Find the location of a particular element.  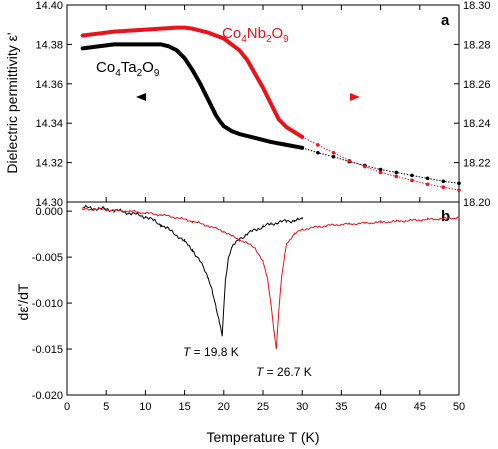

panel-b-y-tick-label: -0.015 is located at coordinates (47, 350).